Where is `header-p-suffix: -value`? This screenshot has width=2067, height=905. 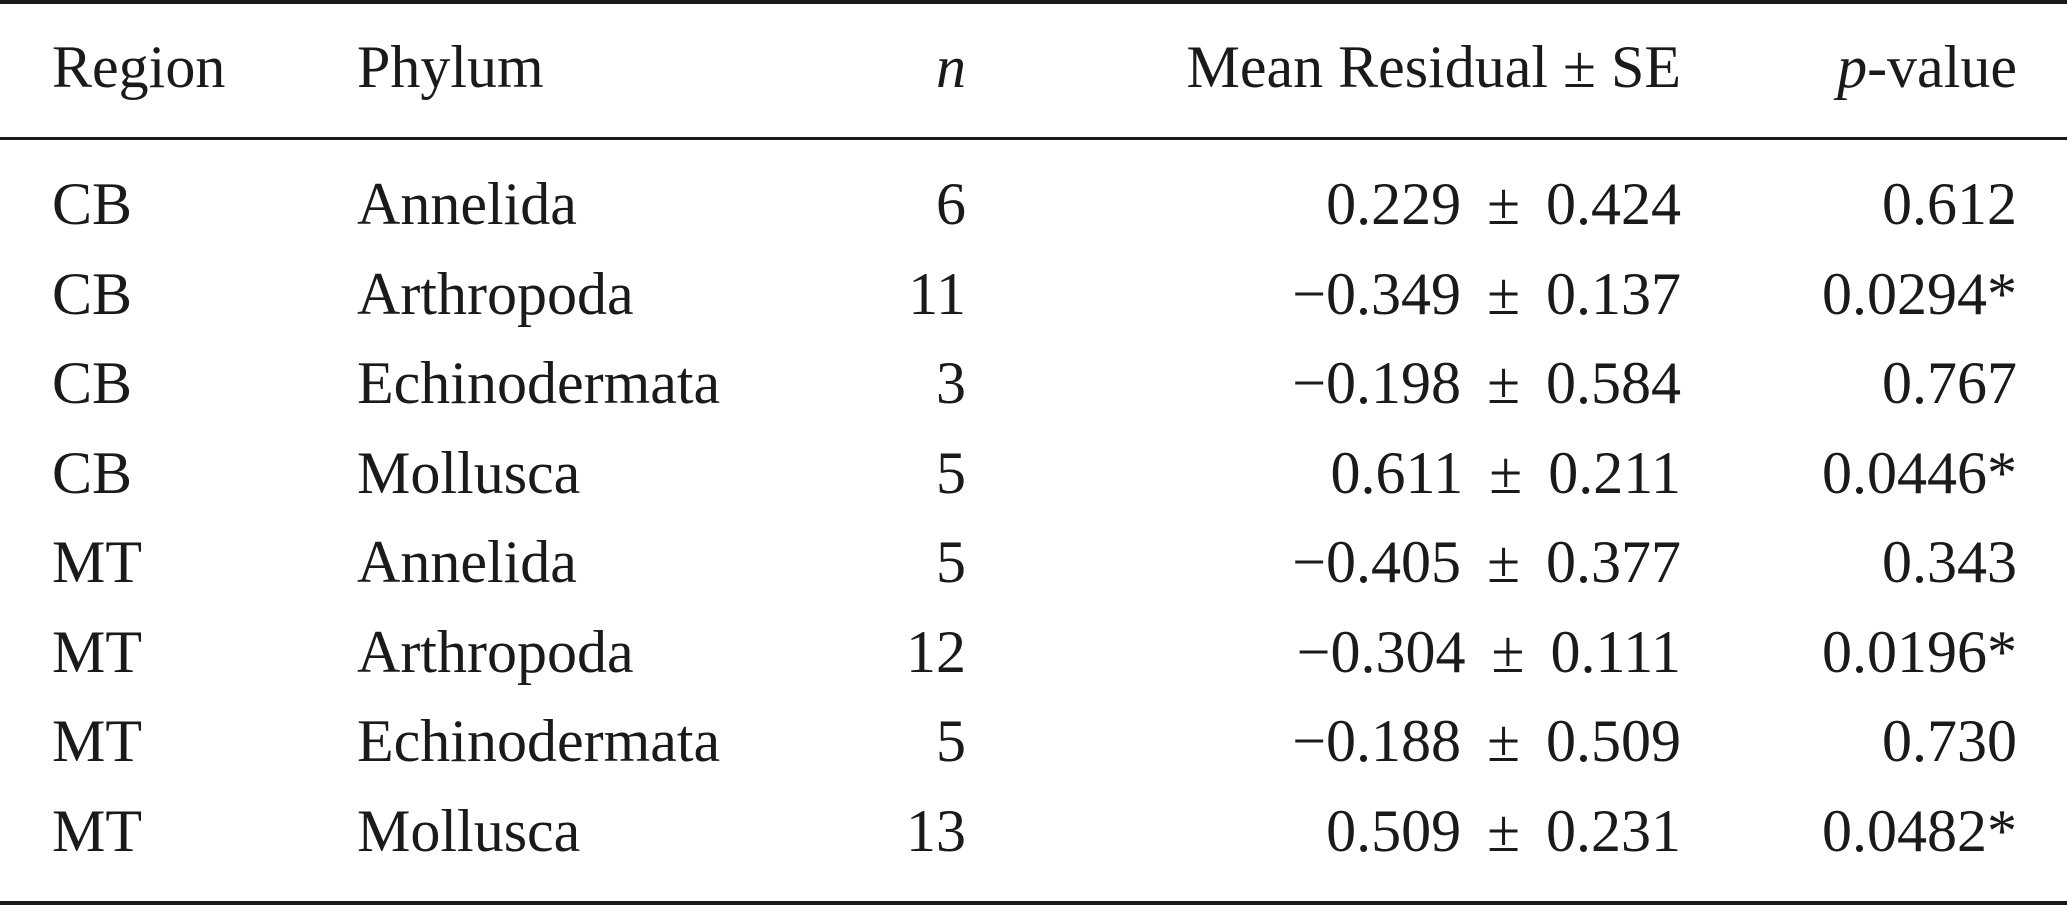
header-p-suffix: -value is located at coordinates (1942, 67).